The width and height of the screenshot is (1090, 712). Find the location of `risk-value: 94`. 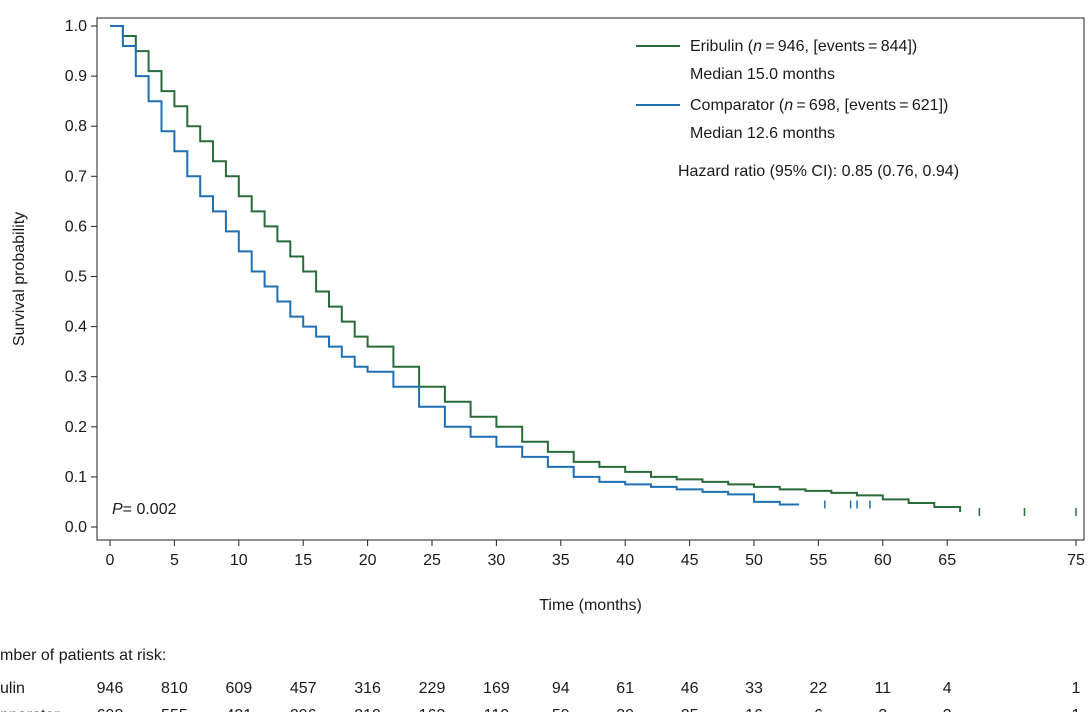

risk-value: 94 is located at coordinates (561, 688).